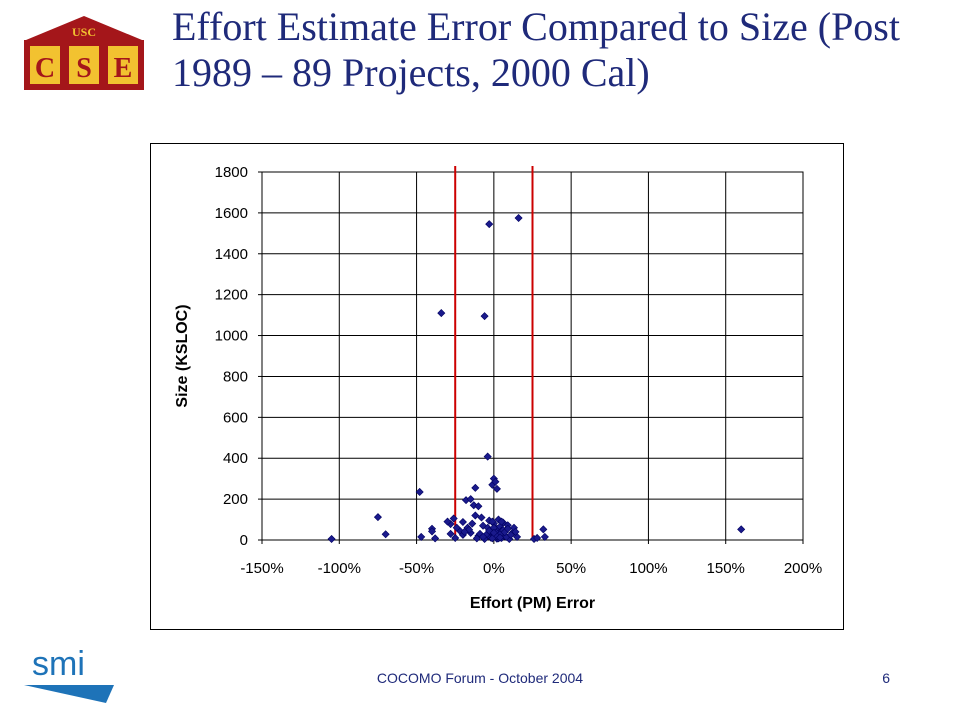  What do you see at coordinates (235, 499) in the screenshot?
I see `y-tick-label: 200` at bounding box center [235, 499].